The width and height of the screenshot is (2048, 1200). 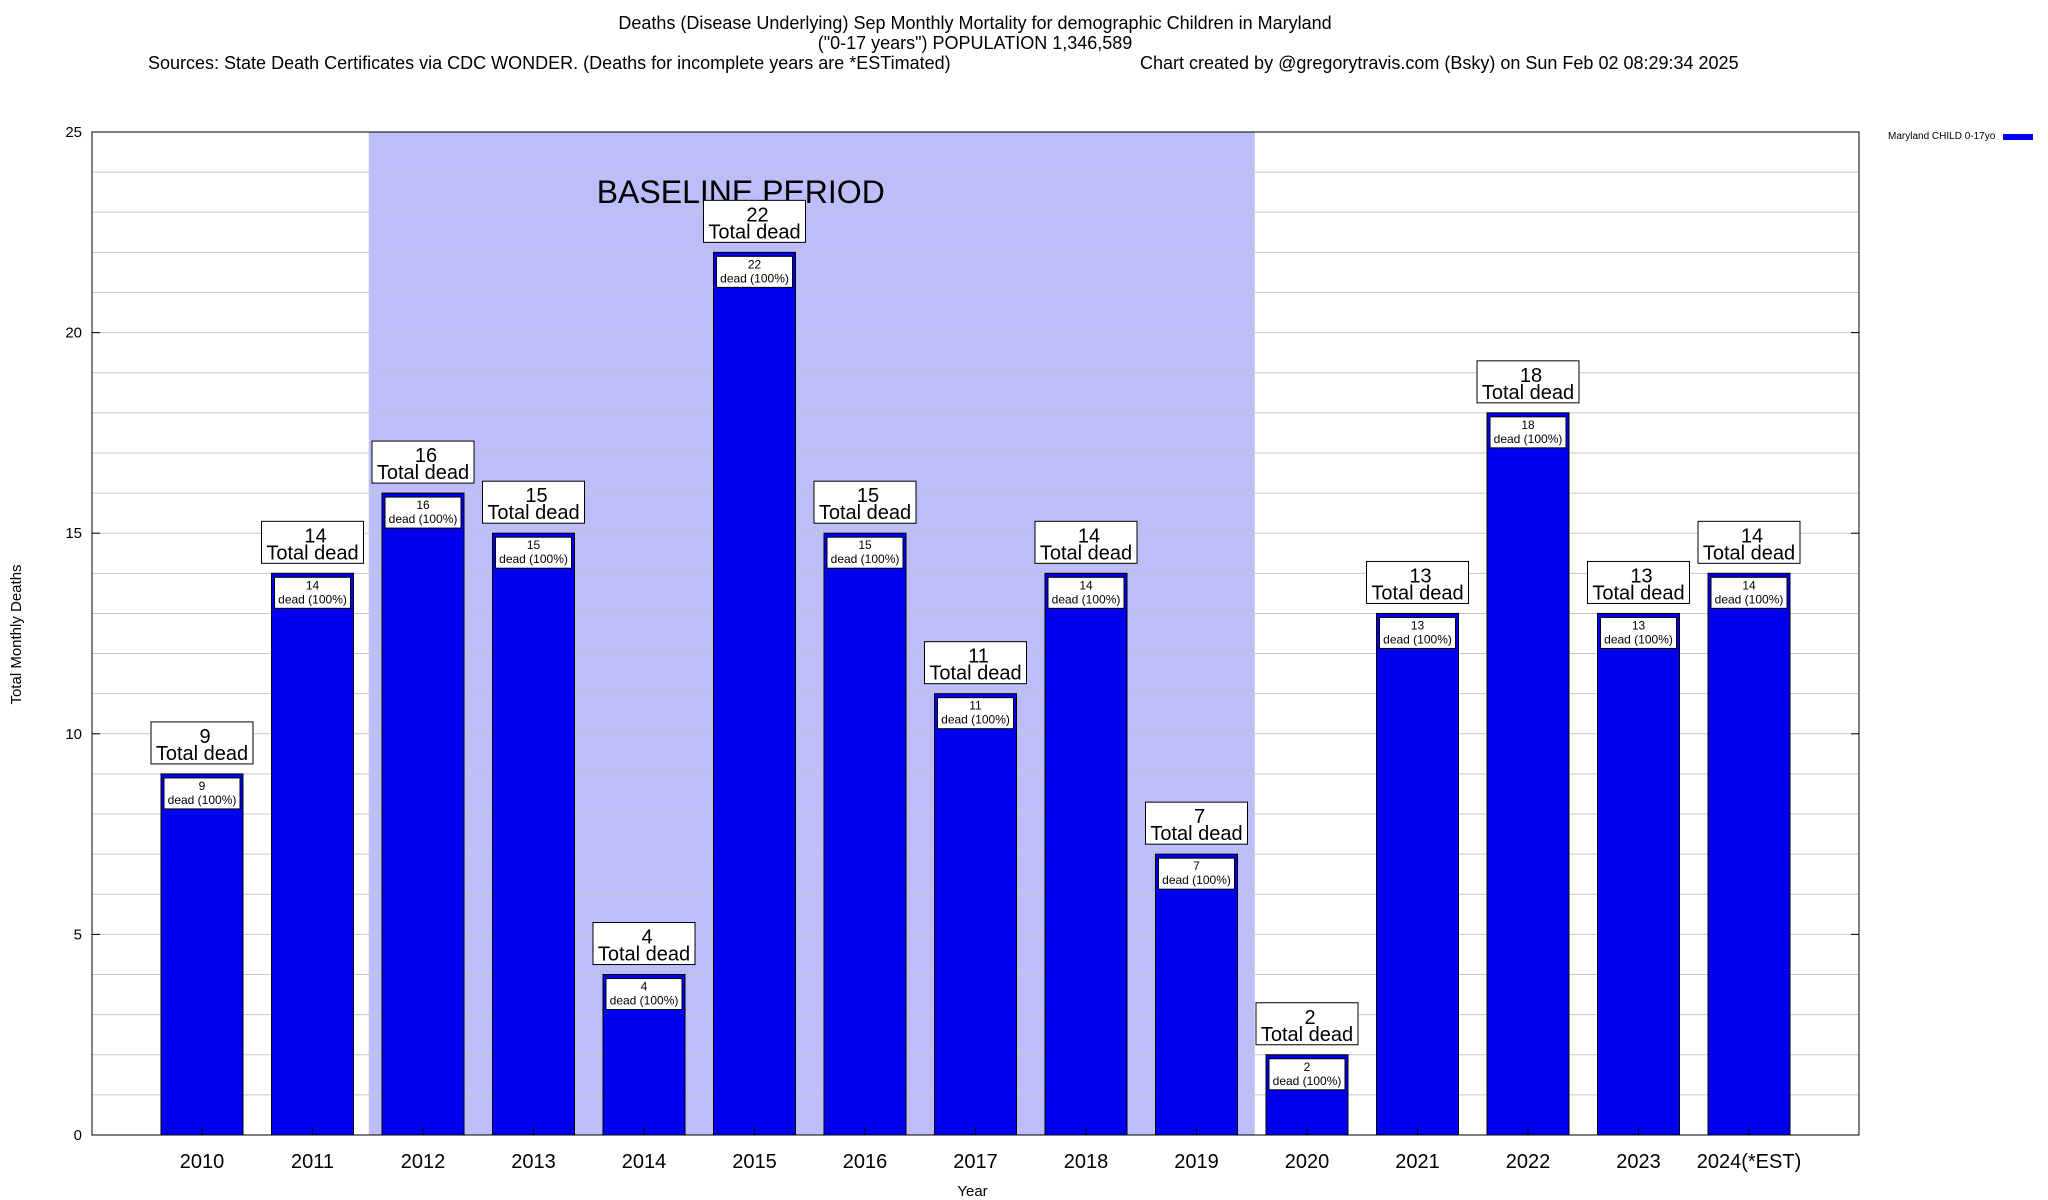 I want to click on x-tick-label: 2014, so click(x=644, y=1162).